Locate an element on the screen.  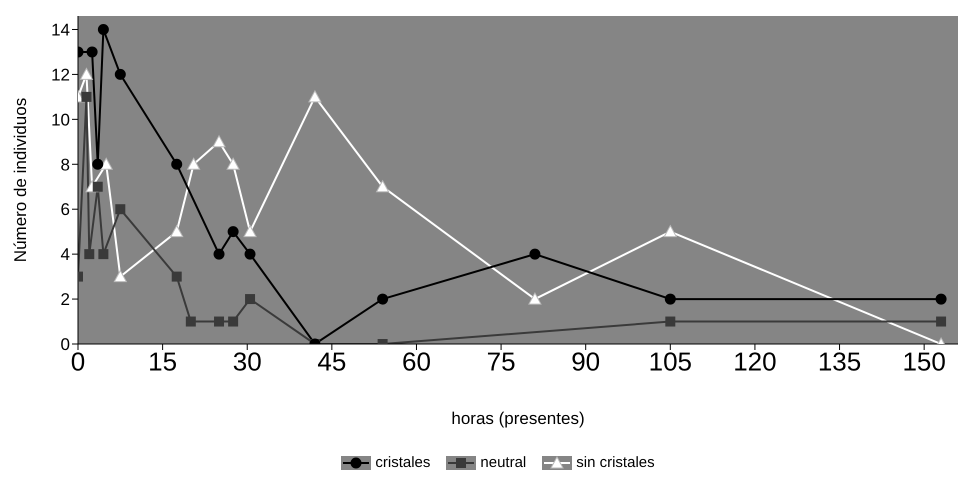
legend-label: sin cristales is located at coordinates (615, 462).